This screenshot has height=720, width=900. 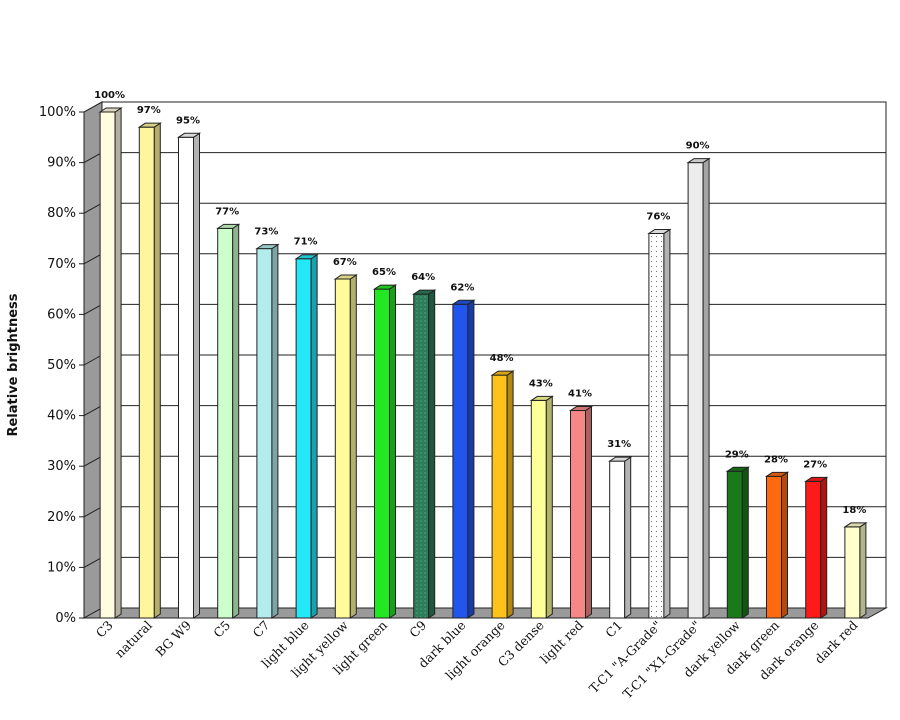 What do you see at coordinates (266, 232) in the screenshot?
I see `value-label: 73%` at bounding box center [266, 232].